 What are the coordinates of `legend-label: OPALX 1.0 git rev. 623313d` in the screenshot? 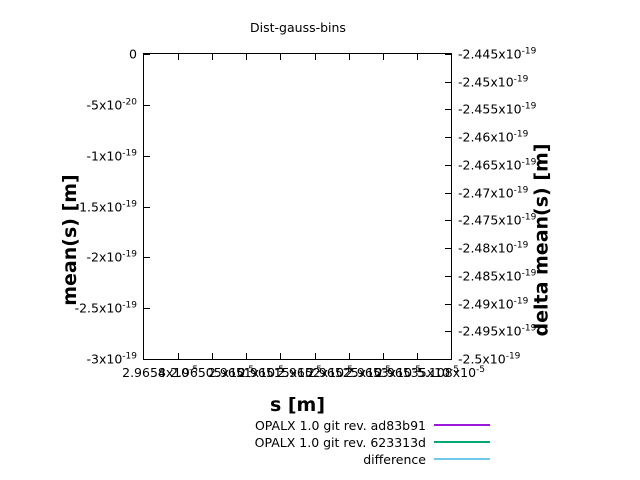 It's located at (340, 442).